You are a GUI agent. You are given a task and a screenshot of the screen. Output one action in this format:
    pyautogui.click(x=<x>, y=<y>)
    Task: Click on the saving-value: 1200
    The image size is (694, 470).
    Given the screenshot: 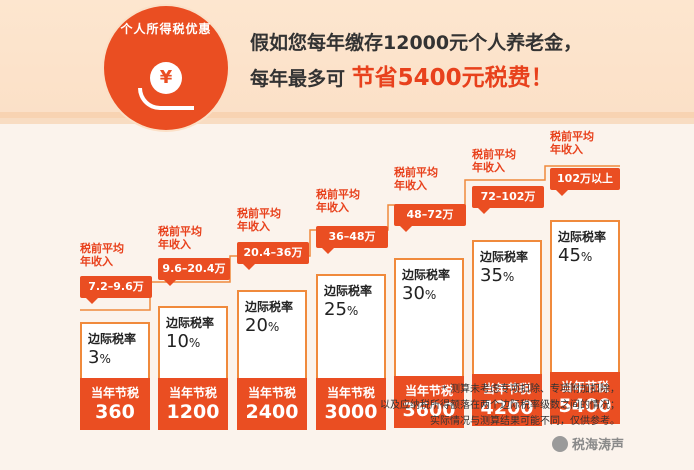 What is the action you would take?
    pyautogui.click(x=193, y=412)
    